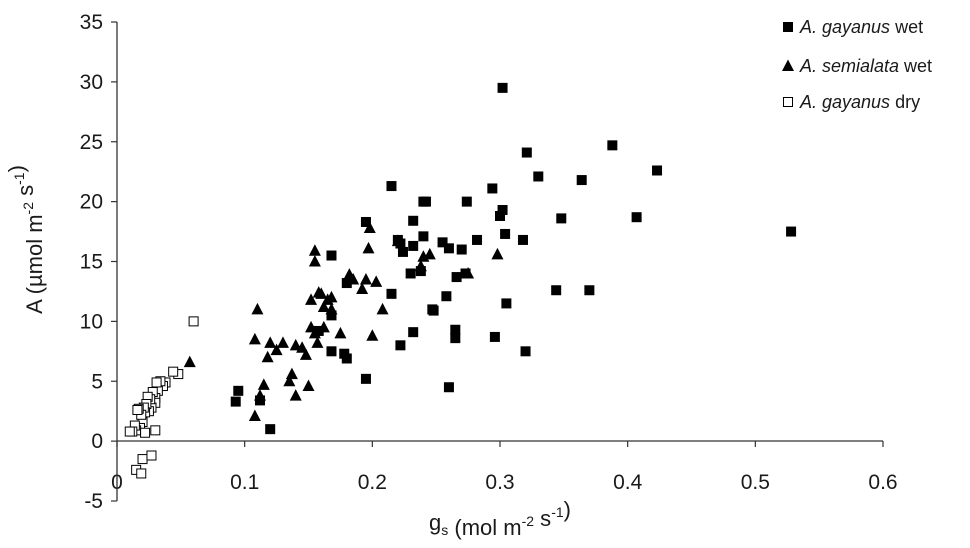  Describe the element at coordinates (755, 482) in the screenshot. I see `x-tick-label: 0.5` at that location.